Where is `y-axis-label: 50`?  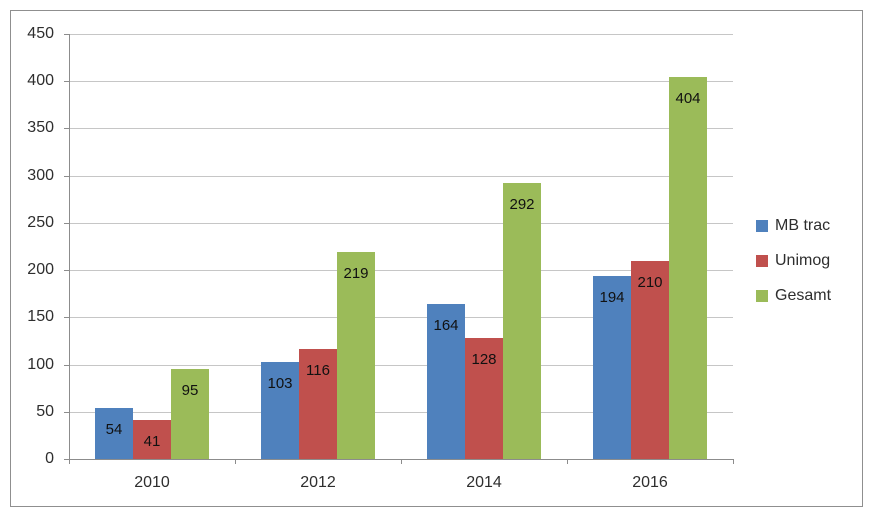
y-axis-label: 50 is located at coordinates (45, 411).